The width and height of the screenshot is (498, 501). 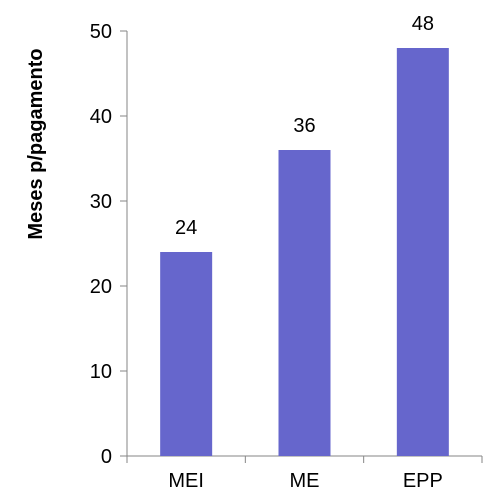 I want to click on y-tick-label-50: 50, so click(x=101, y=32).